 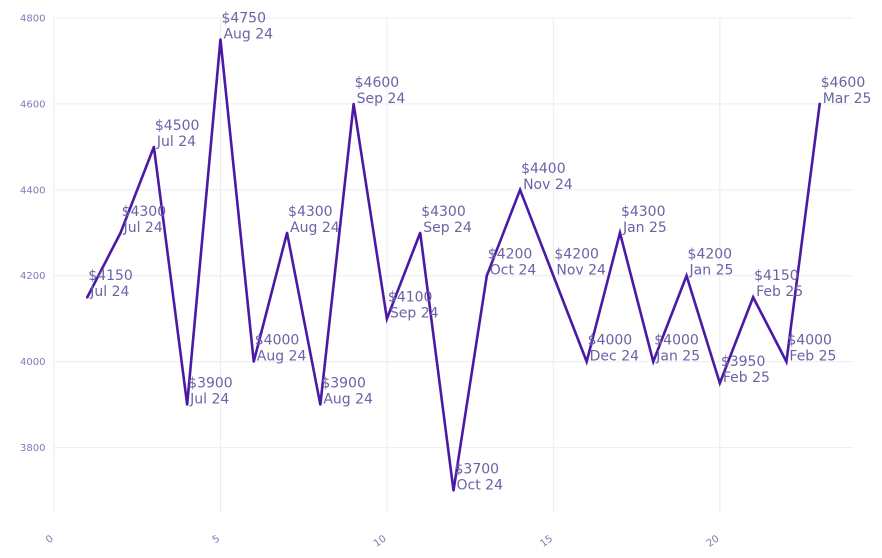 What do you see at coordinates (32, 448) in the screenshot?
I see `y-tick-label: 3800` at bounding box center [32, 448].